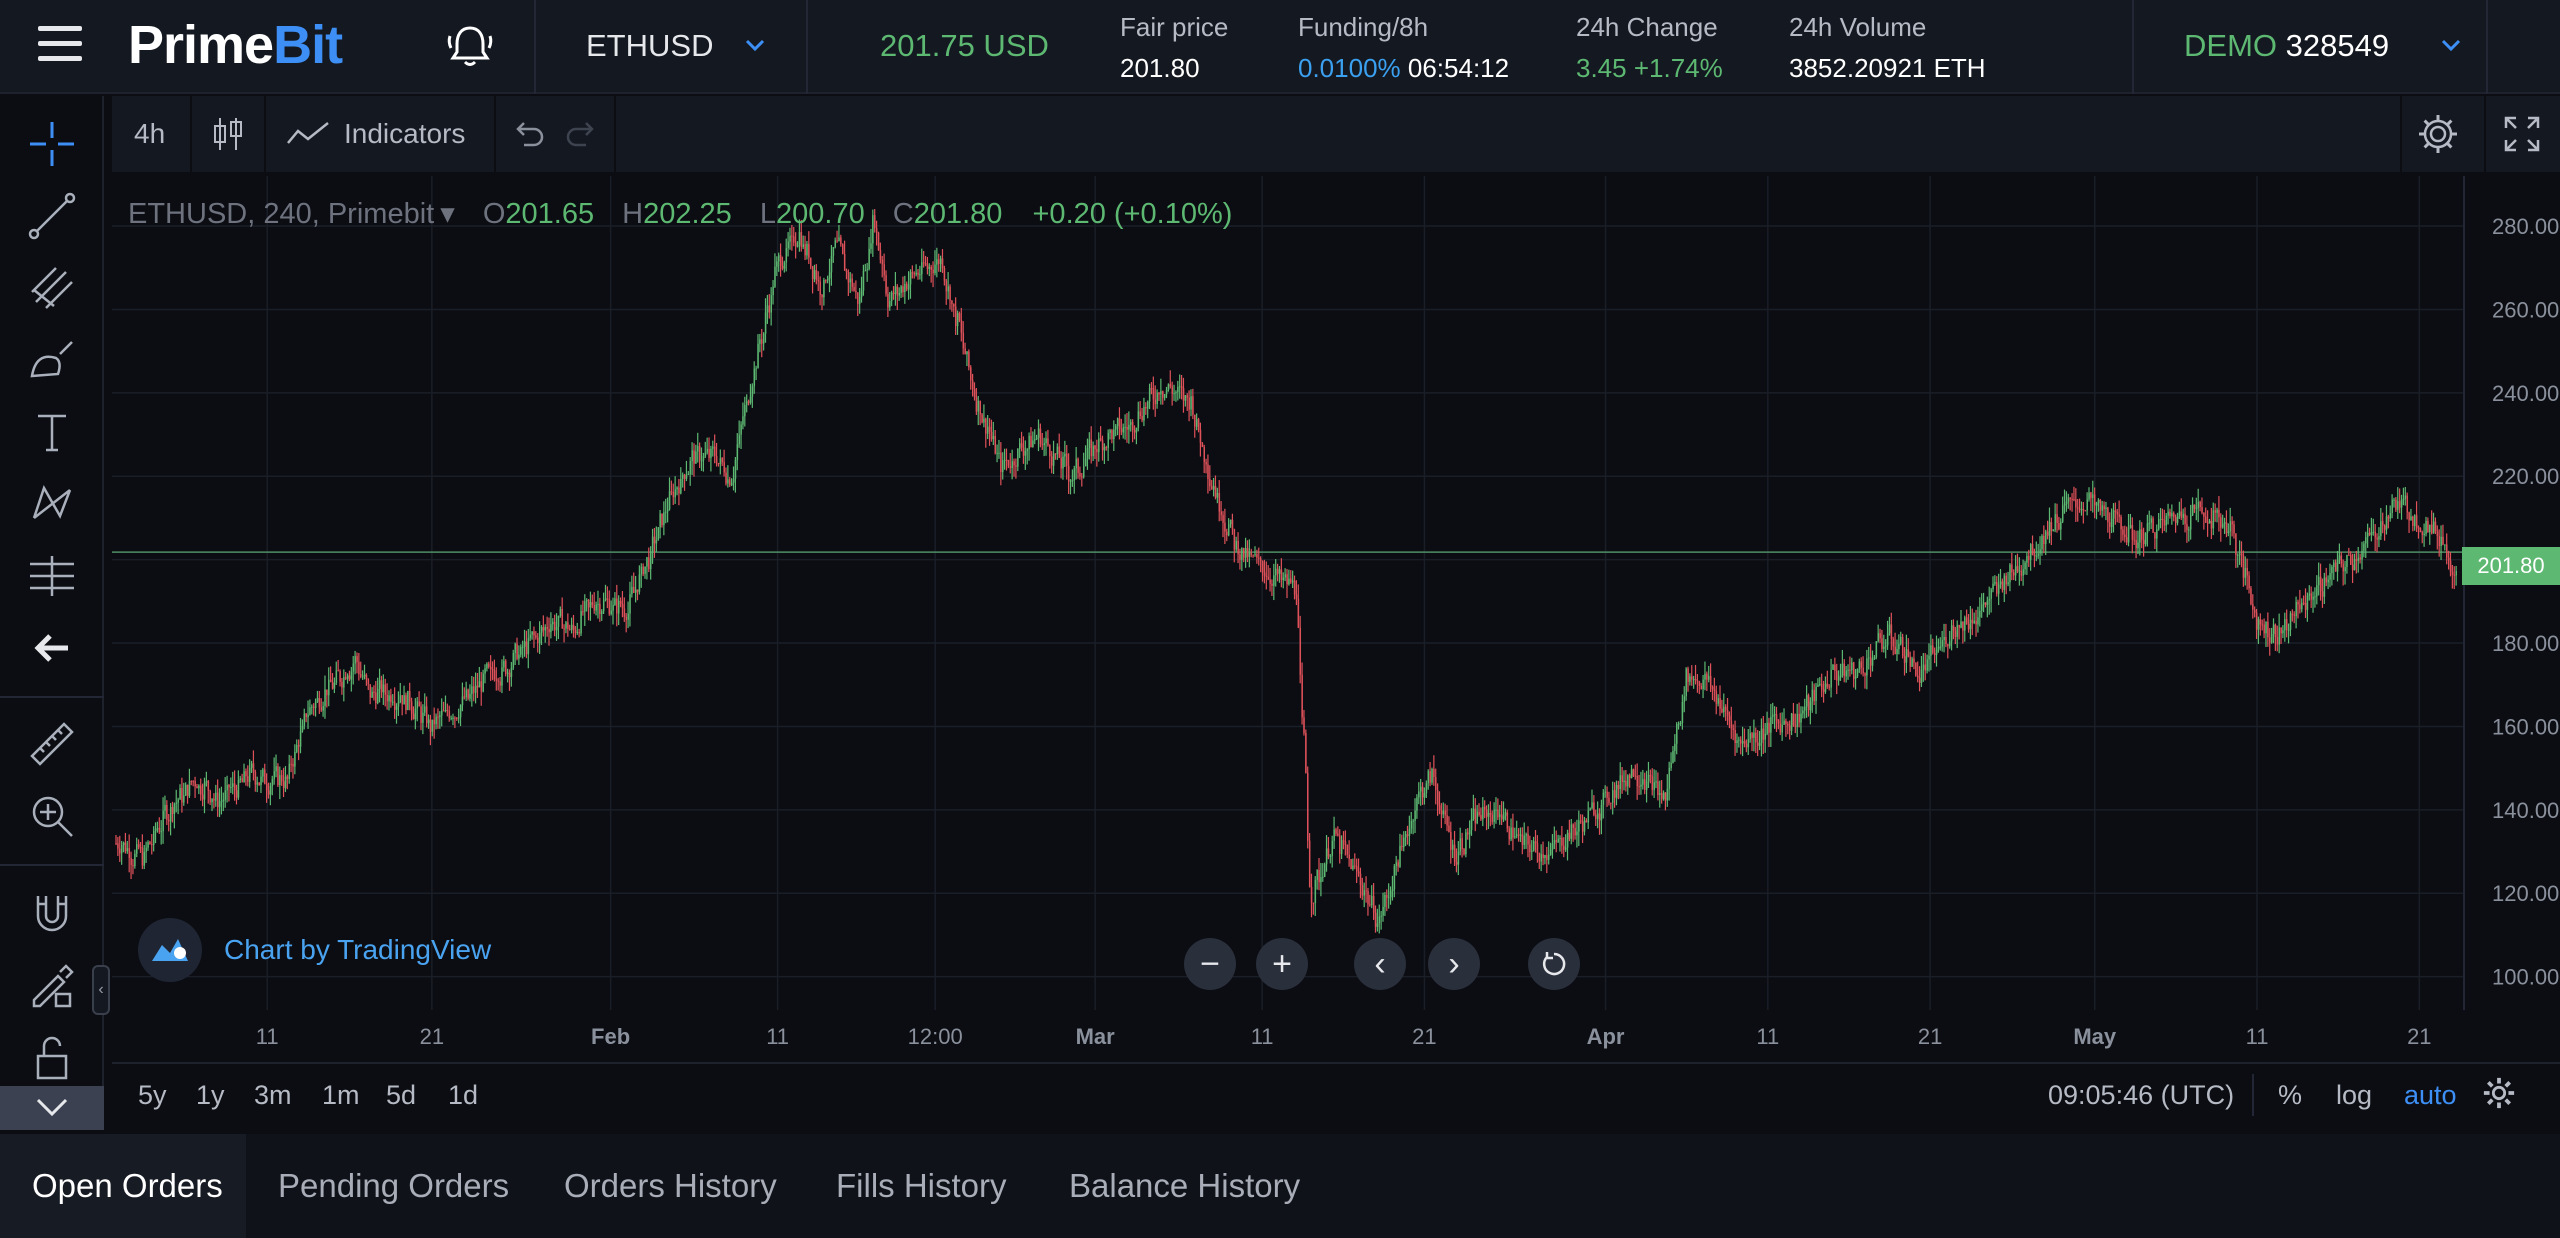 This screenshot has height=1238, width=2560. Describe the element at coordinates (210, 1095) in the screenshot. I see `range-1y: 1y` at that location.